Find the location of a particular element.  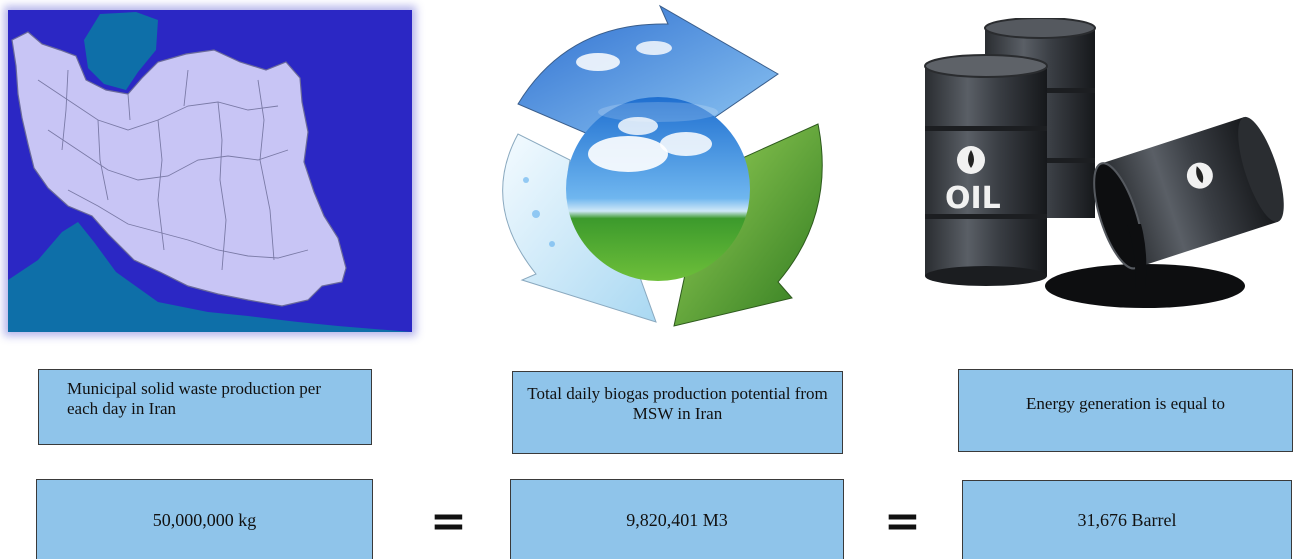

equals-sign-2: = is located at coordinates (902, 521).